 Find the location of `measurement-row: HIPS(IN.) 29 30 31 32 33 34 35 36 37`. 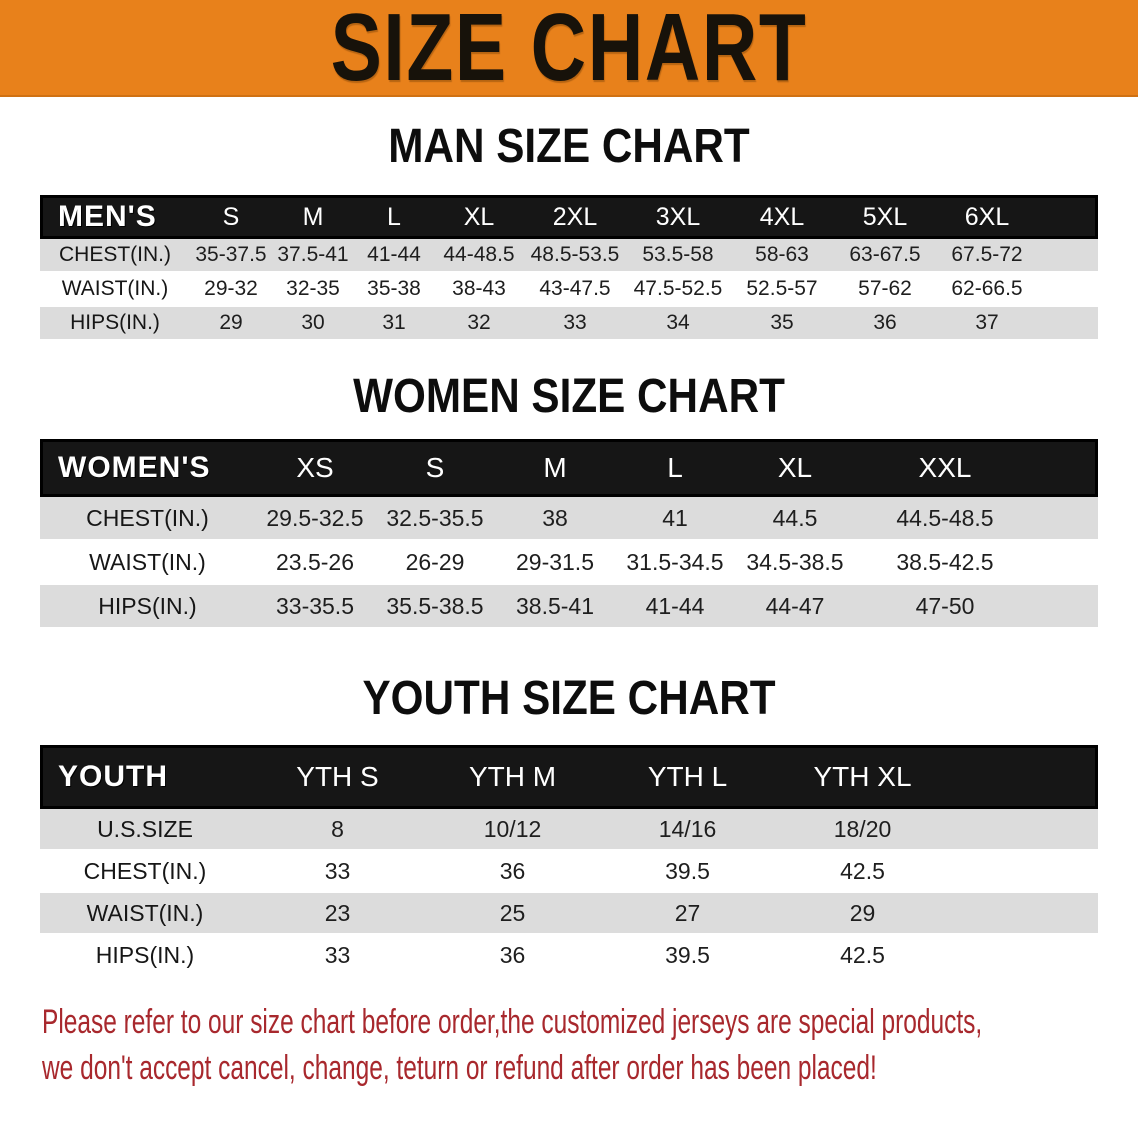

measurement-row: HIPS(IN.) 29 30 31 32 33 34 35 36 37 is located at coordinates (569, 324).